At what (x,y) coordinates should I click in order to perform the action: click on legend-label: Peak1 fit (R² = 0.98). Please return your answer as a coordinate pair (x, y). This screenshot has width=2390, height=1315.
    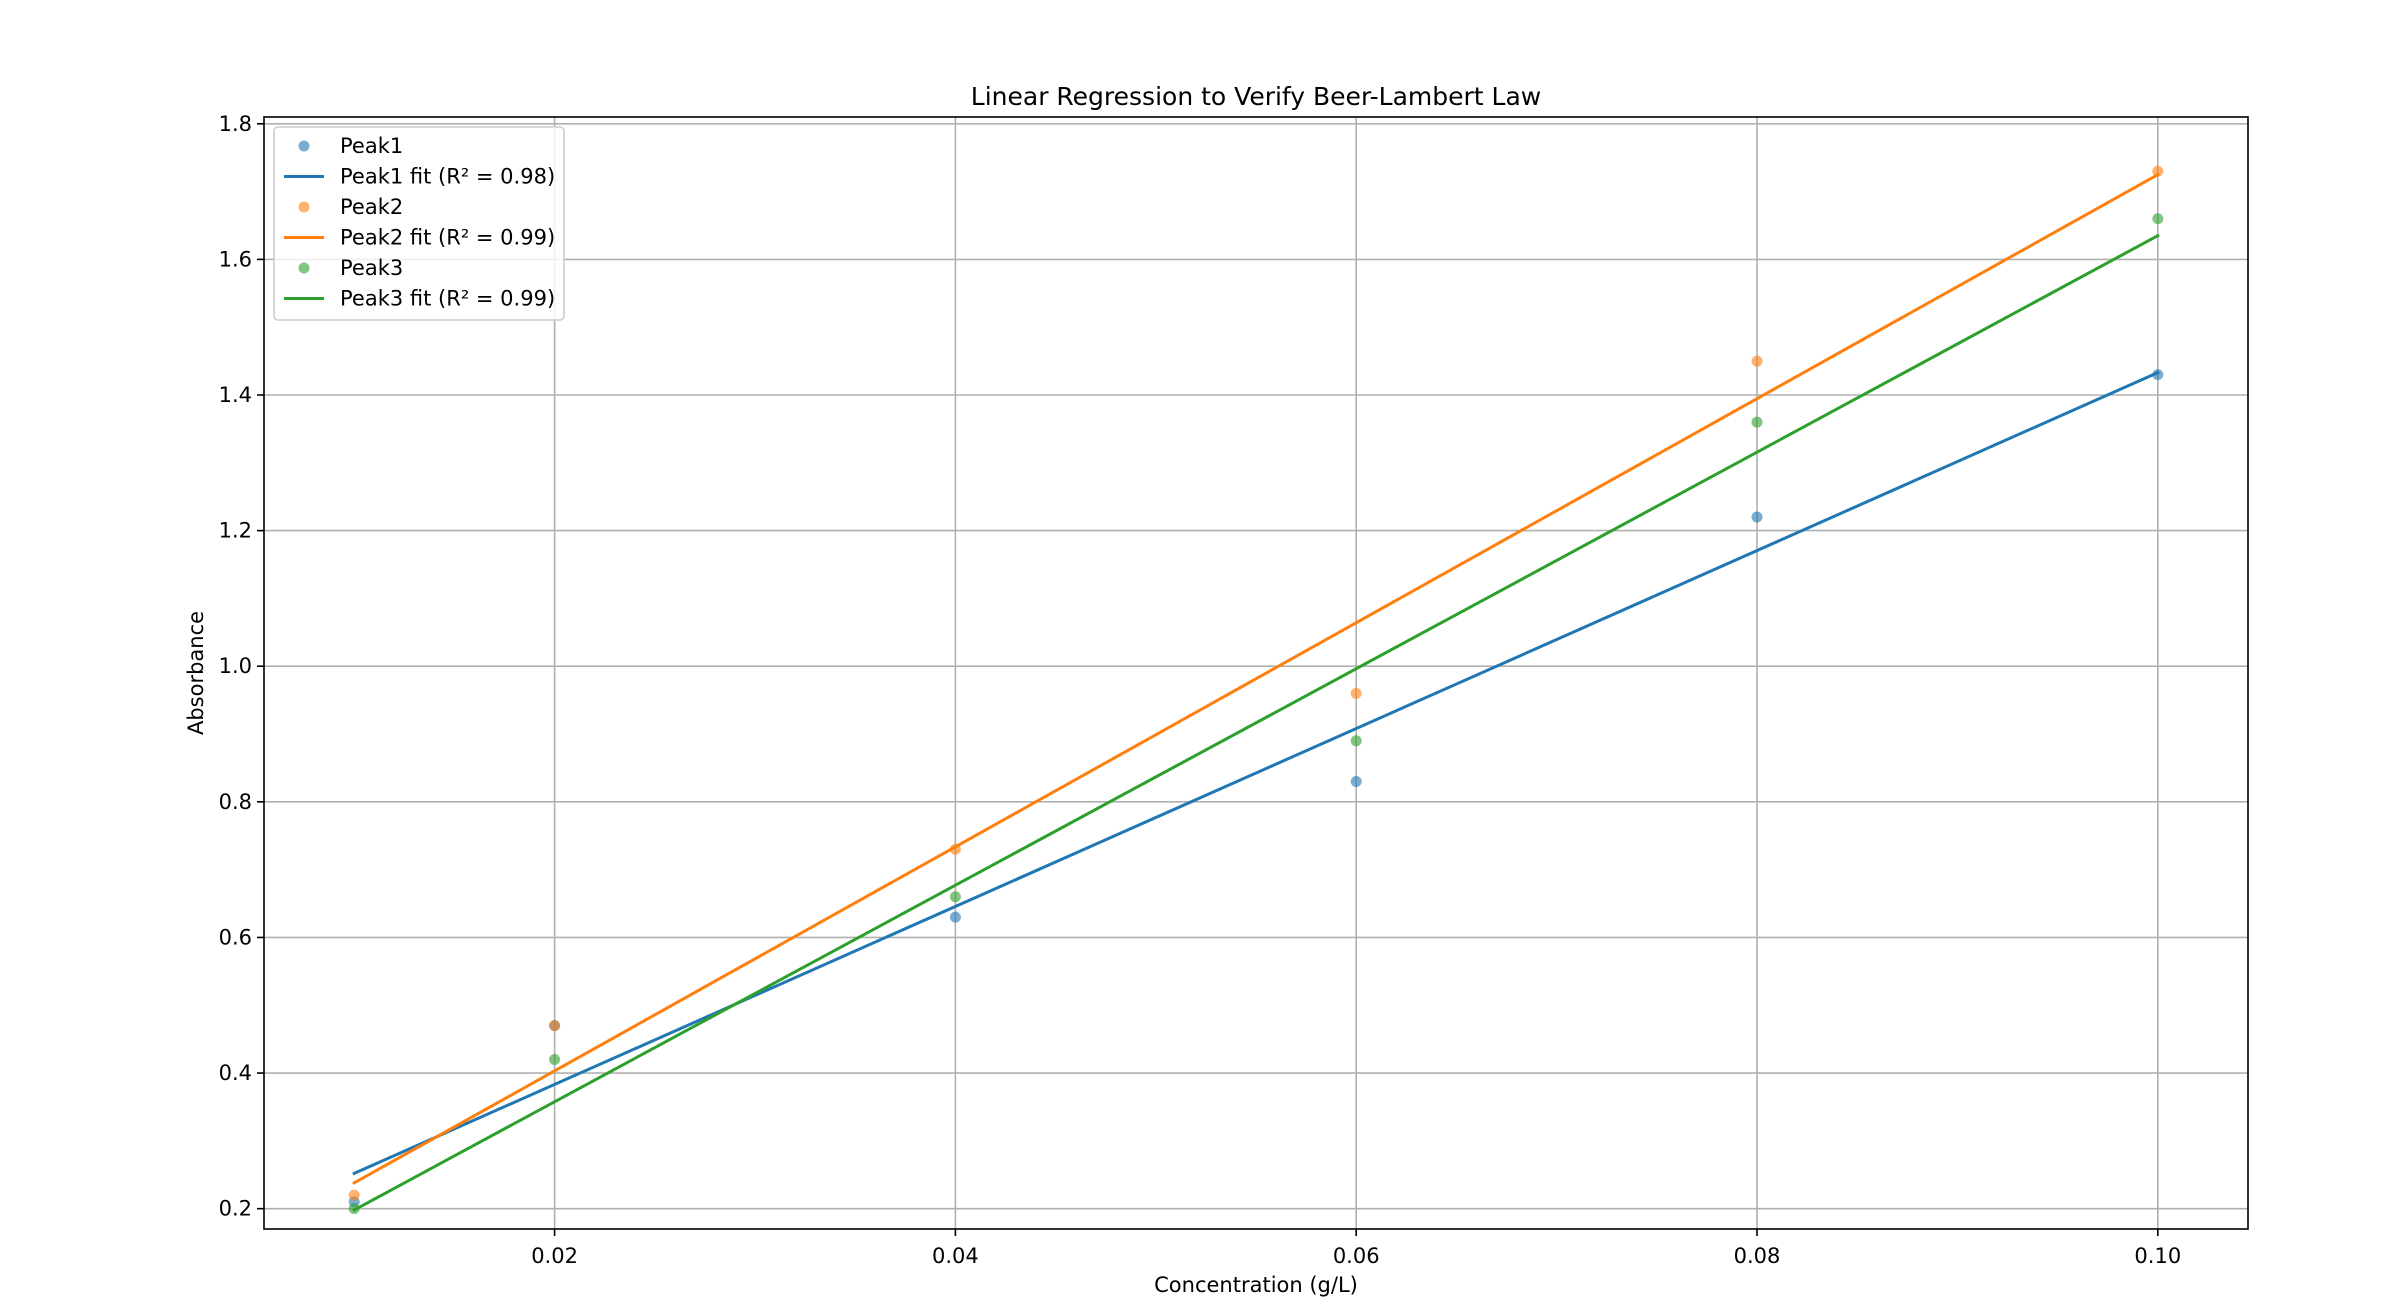
    Looking at the image, I should click on (447, 177).